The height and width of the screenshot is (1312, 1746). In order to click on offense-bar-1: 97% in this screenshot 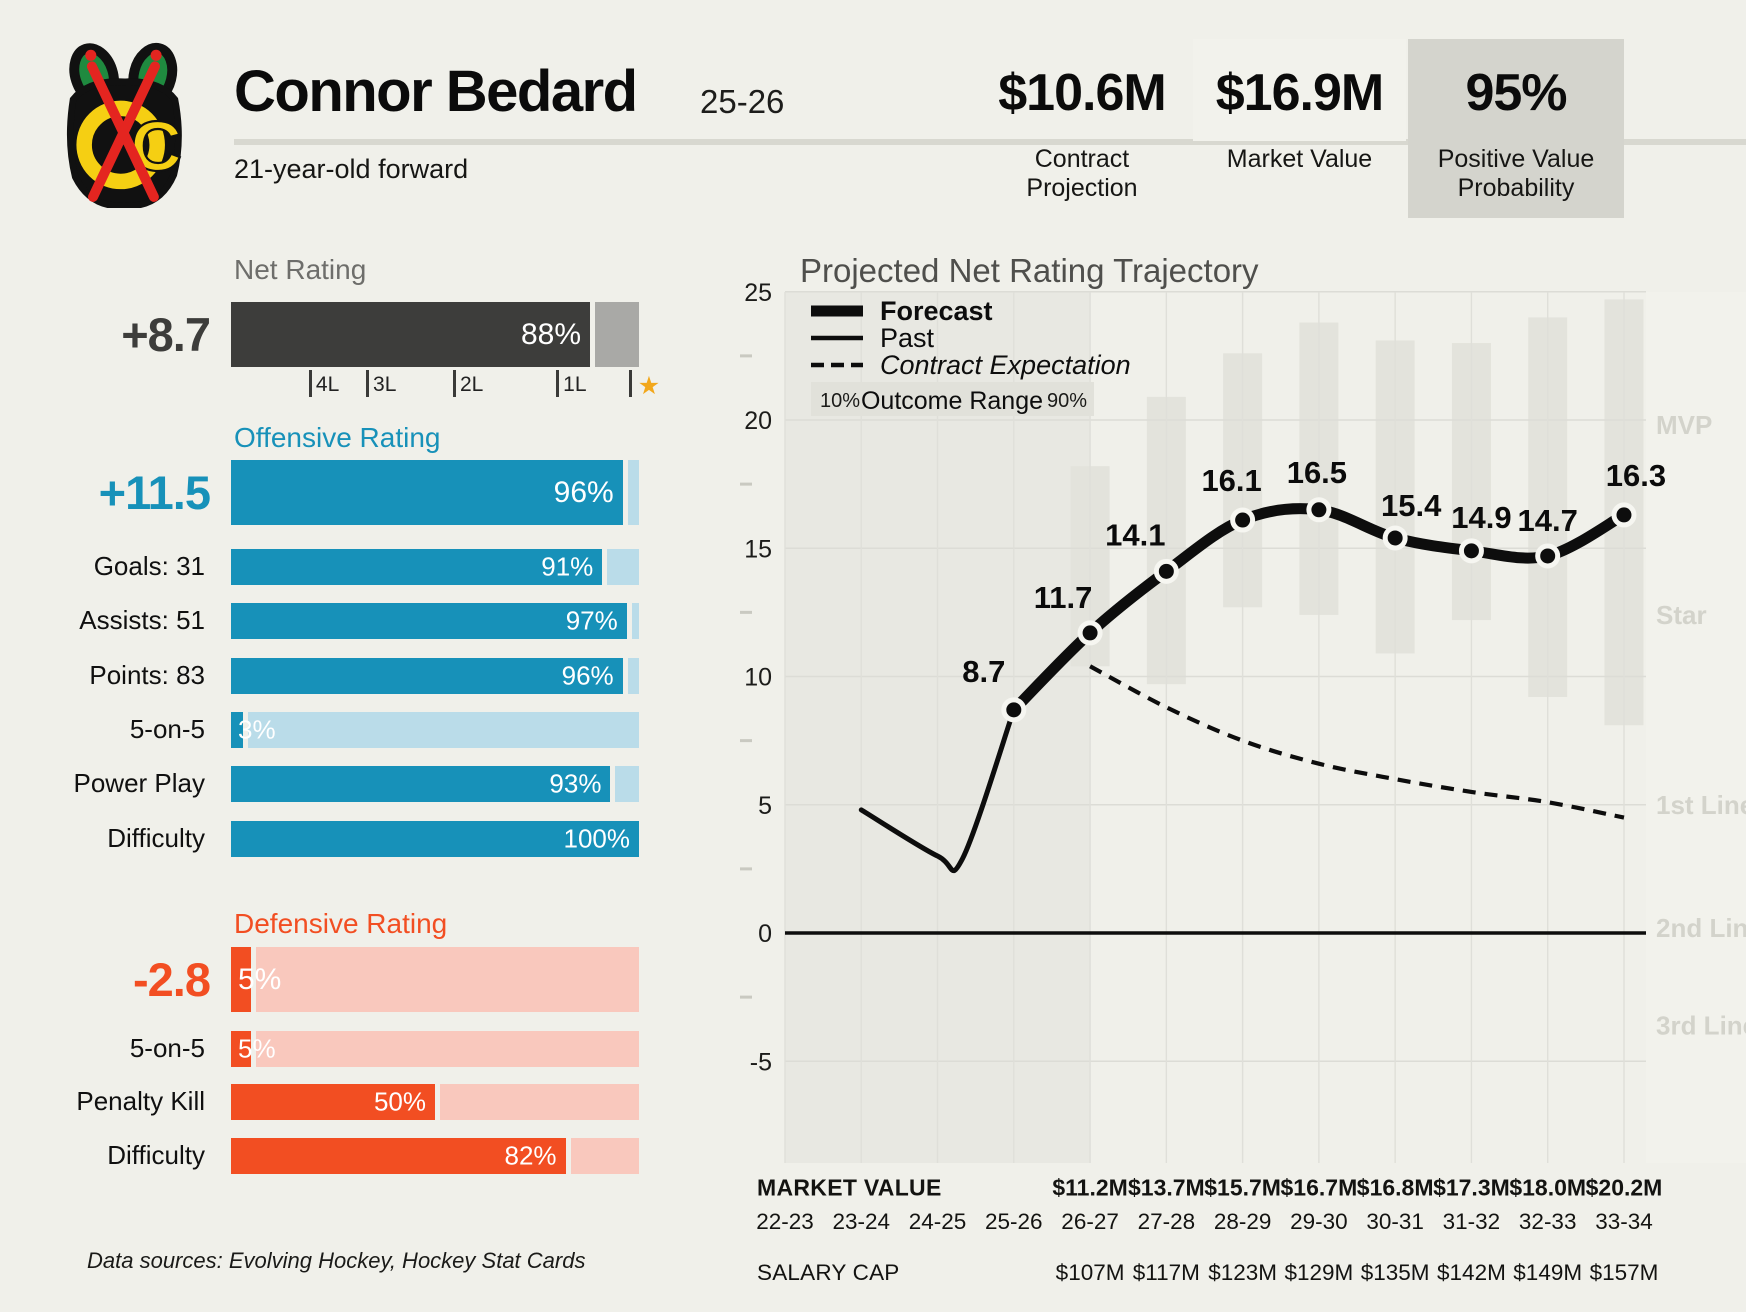, I will do `click(435, 621)`.